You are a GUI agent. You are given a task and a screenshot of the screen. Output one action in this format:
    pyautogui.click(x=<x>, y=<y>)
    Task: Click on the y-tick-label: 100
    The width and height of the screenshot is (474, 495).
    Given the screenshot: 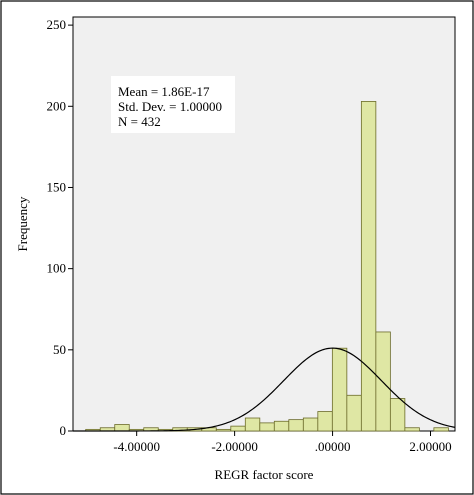 What is the action you would take?
    pyautogui.click(x=57, y=268)
    